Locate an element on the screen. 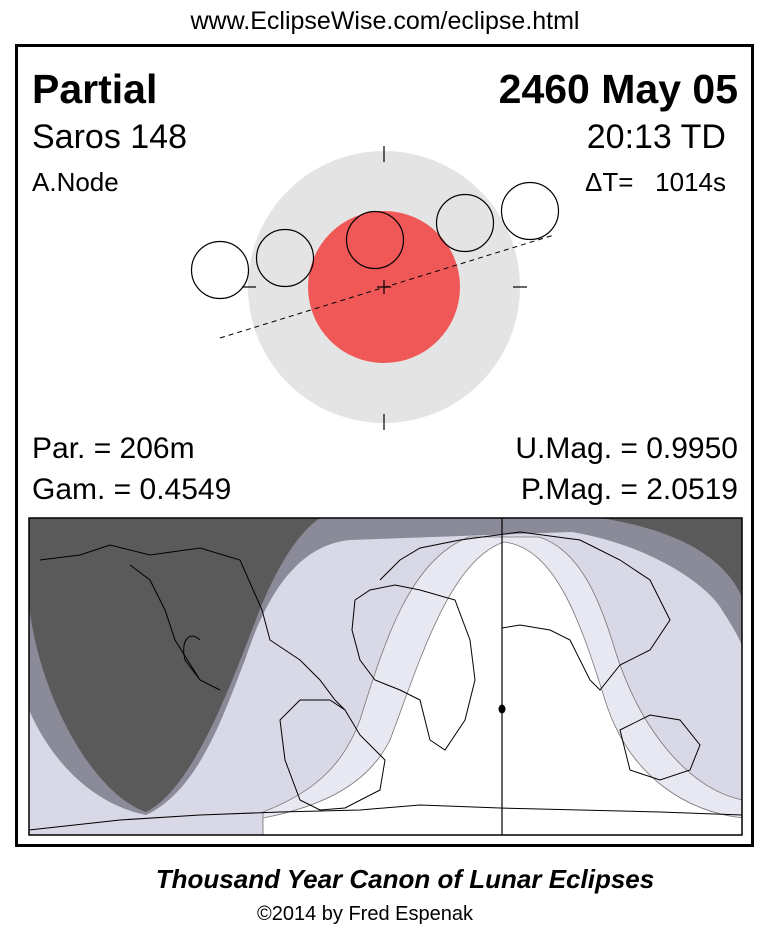 The height and width of the screenshot is (940, 770). penumbral-magnitude: P.Mag. = 2.0519 is located at coordinates (629, 489).